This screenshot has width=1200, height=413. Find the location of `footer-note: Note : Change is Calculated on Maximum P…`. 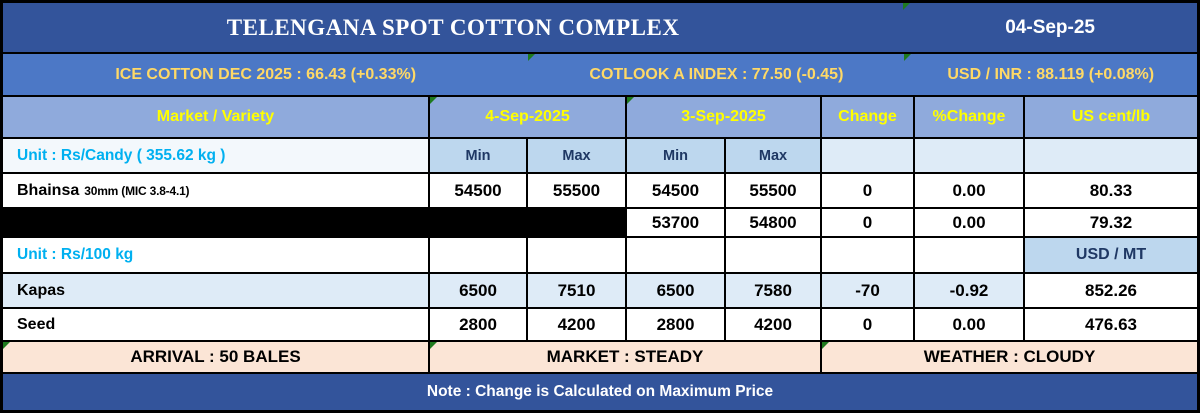

footer-note: Note : Change is Calculated on Maximum P… is located at coordinates (600, 391).